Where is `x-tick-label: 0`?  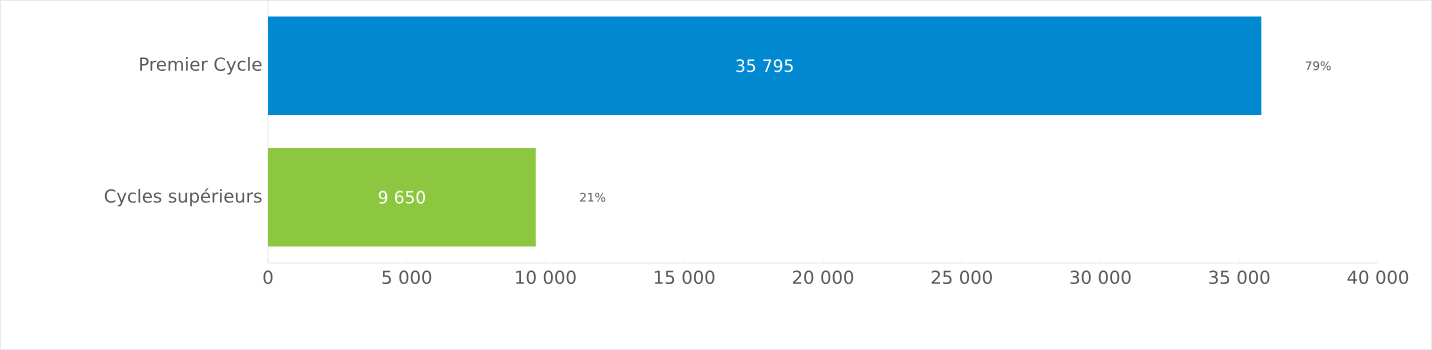 x-tick-label: 0 is located at coordinates (268, 277).